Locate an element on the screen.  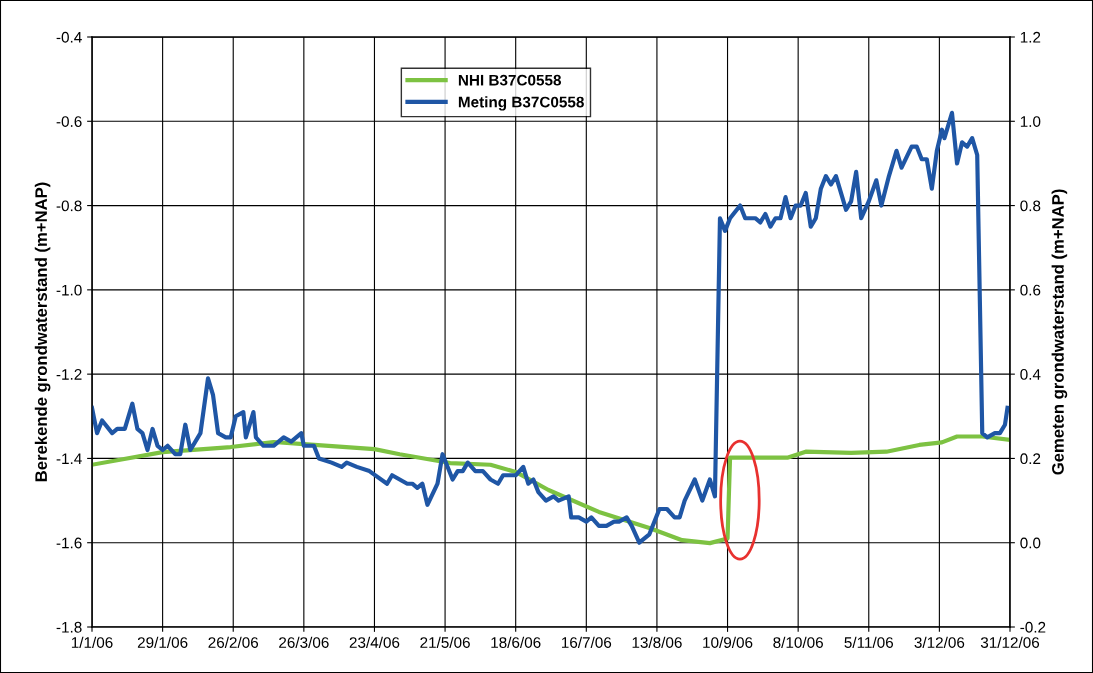
y-tick-label: -0.4 is located at coordinates (69, 37).